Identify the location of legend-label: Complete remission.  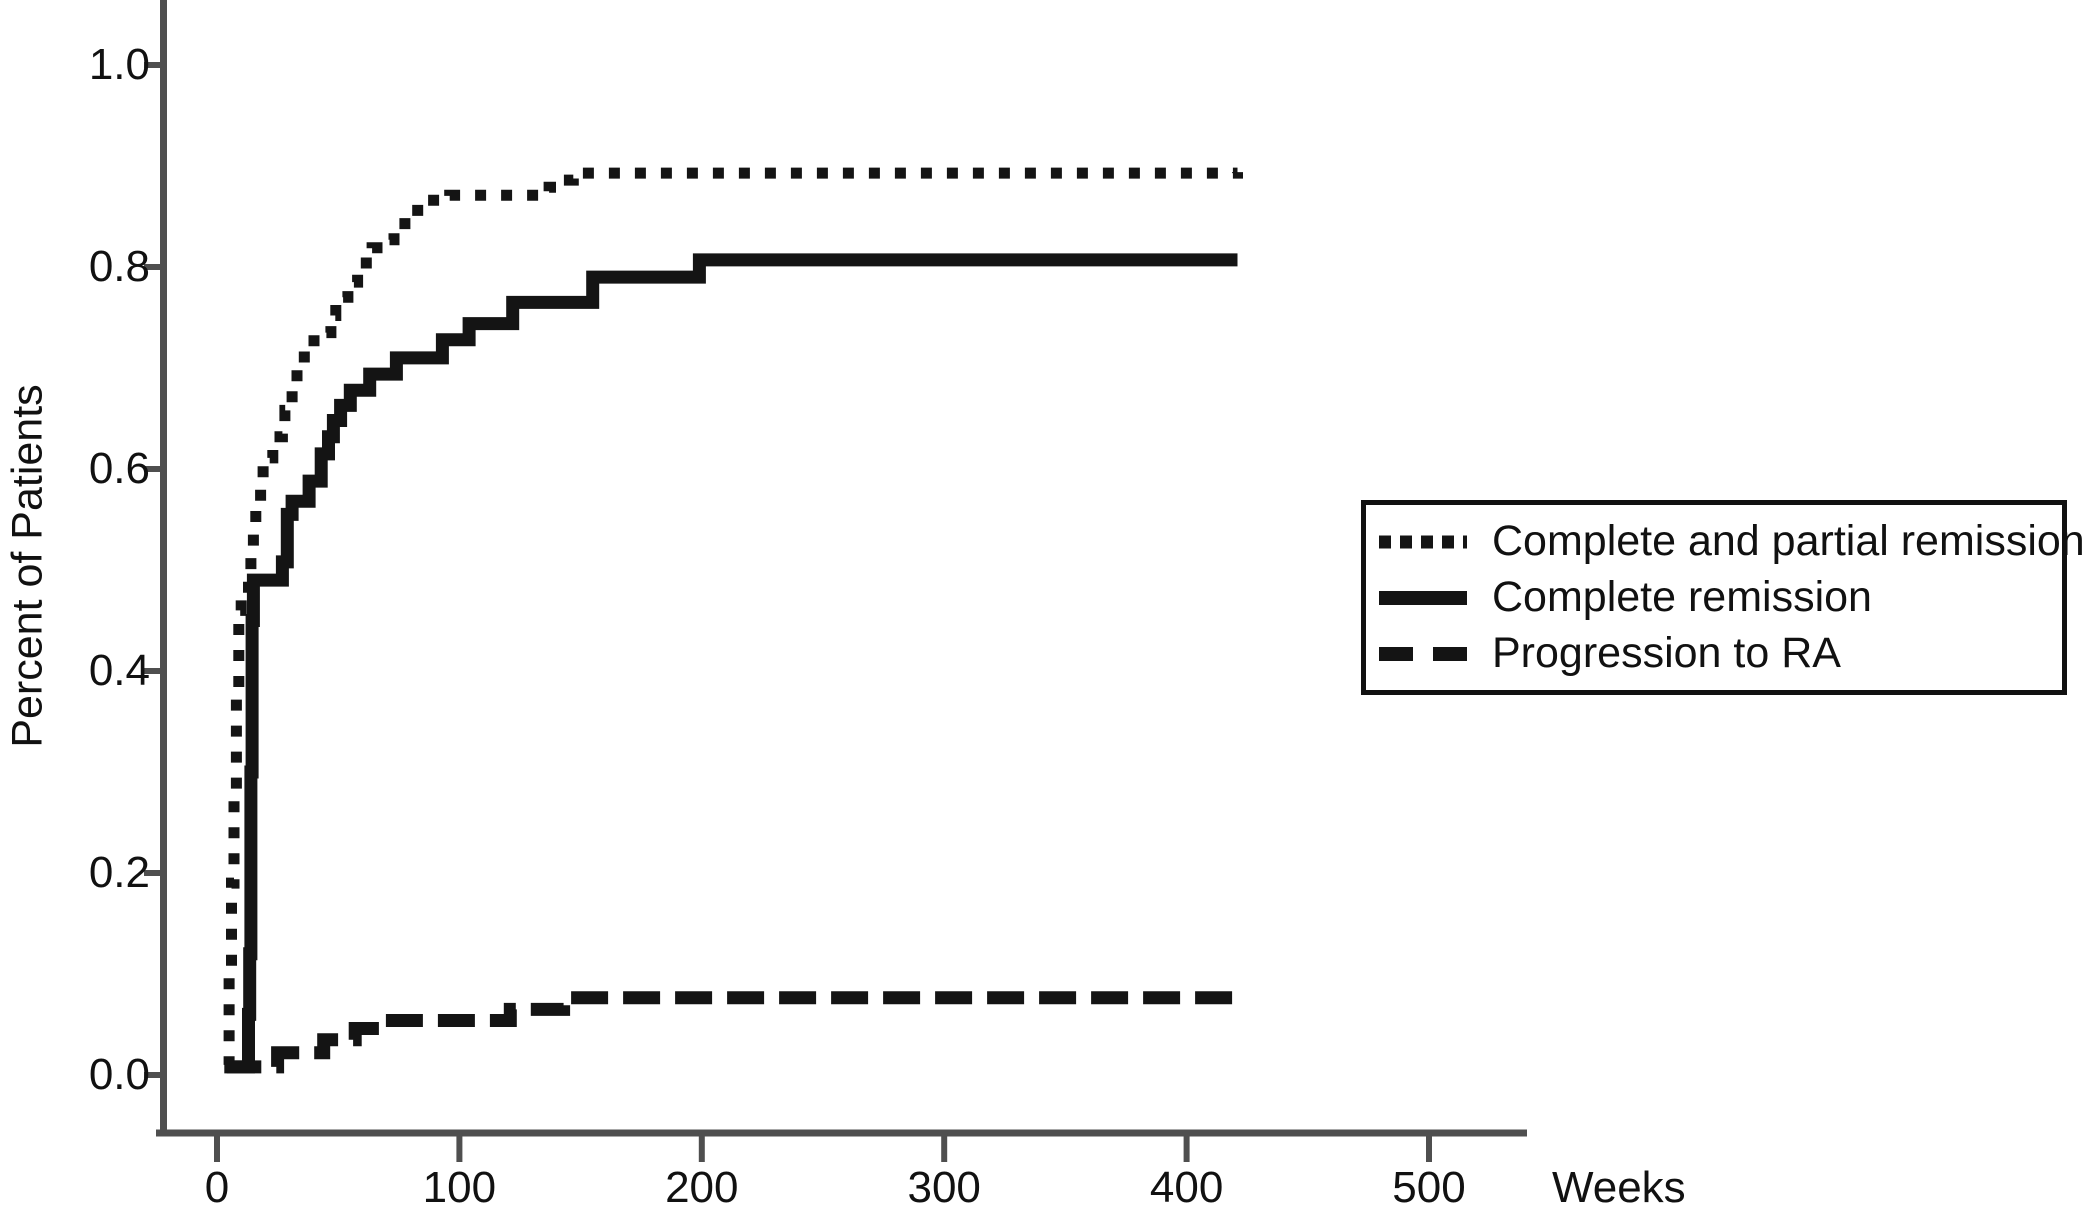
(1682, 597).